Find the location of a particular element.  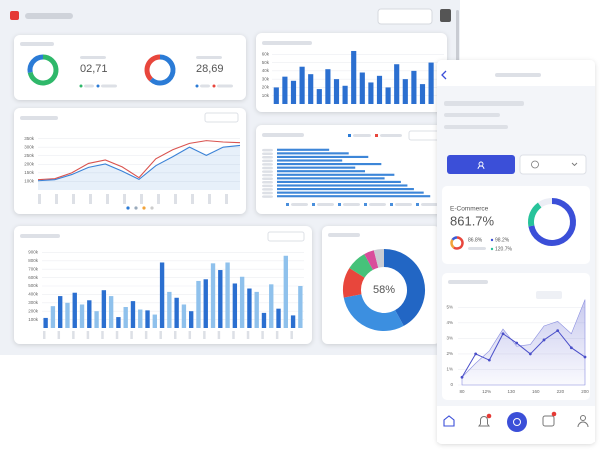

y-tick-label: 2% is located at coordinates (449, 353).